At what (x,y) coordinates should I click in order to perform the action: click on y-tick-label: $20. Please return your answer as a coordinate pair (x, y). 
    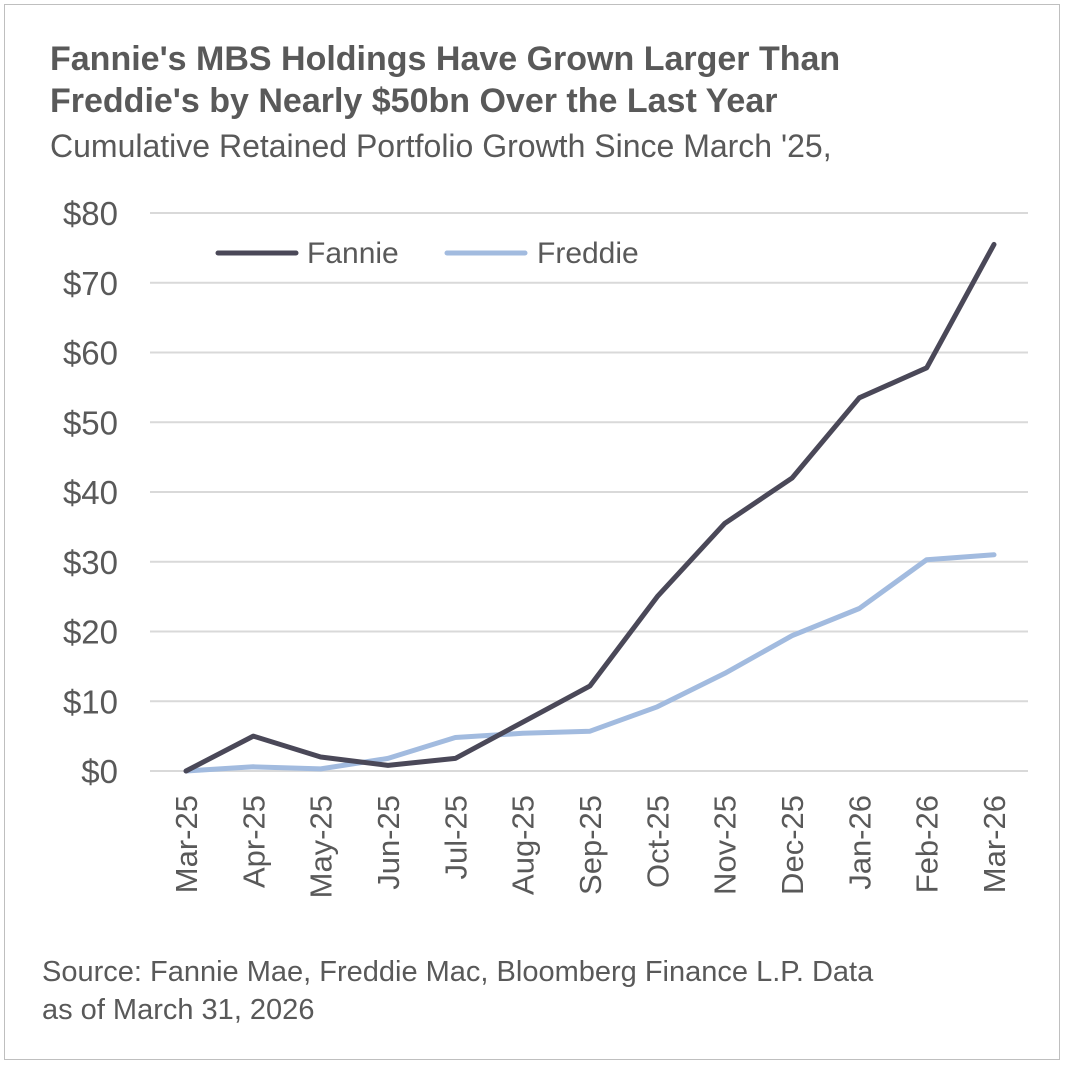
    Looking at the image, I should click on (90, 632).